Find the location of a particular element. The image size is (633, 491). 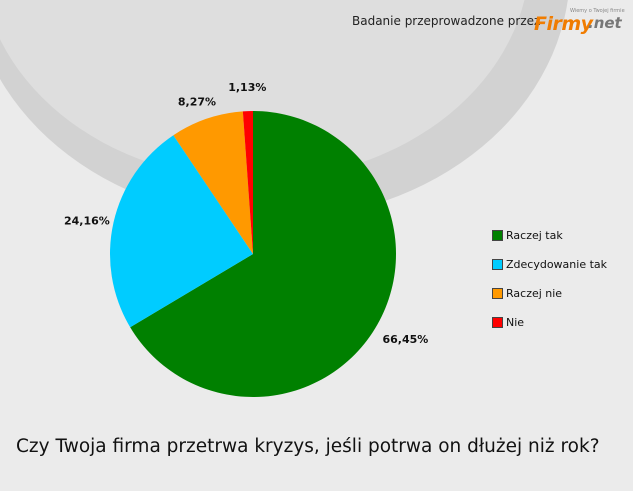

legend-label: Raczej nie is located at coordinates (534, 293).